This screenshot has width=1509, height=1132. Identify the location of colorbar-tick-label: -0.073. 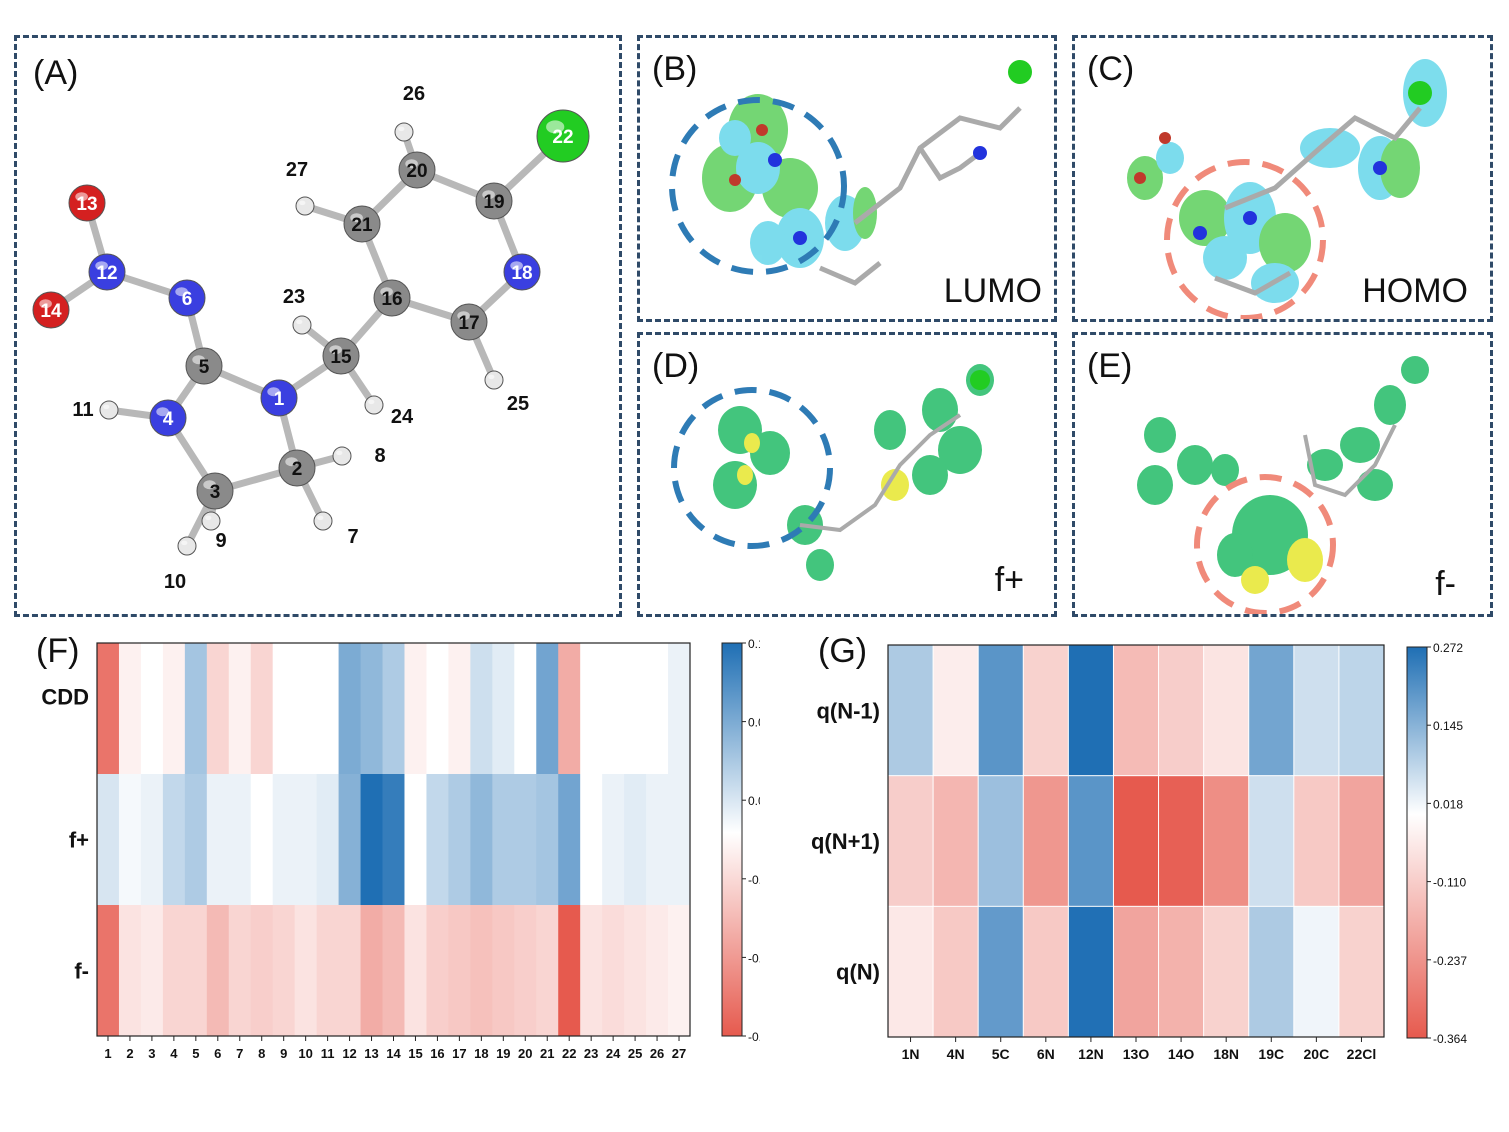
(754, 958).